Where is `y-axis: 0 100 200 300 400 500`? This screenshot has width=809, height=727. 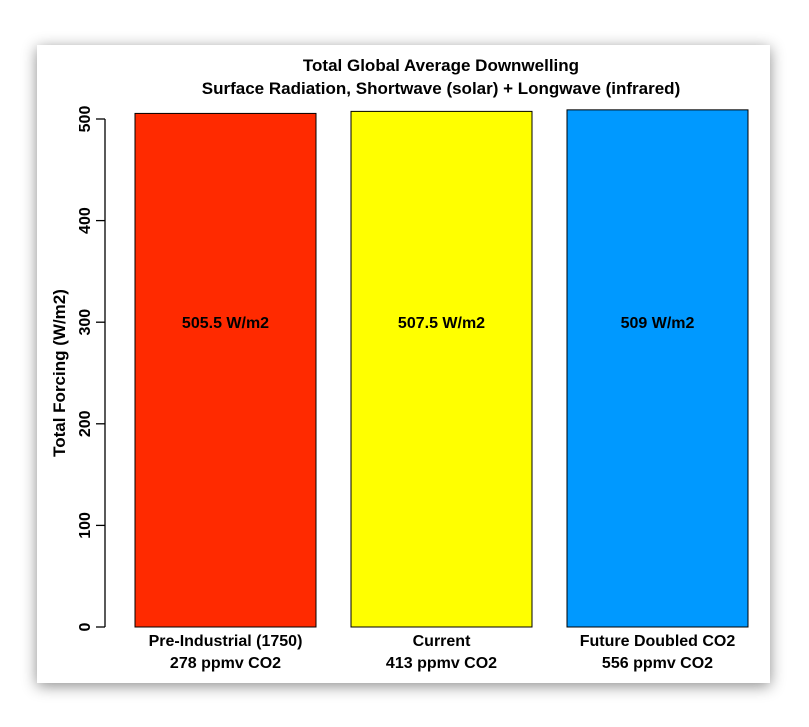
y-axis: 0 100 200 300 400 500 is located at coordinates (91, 368).